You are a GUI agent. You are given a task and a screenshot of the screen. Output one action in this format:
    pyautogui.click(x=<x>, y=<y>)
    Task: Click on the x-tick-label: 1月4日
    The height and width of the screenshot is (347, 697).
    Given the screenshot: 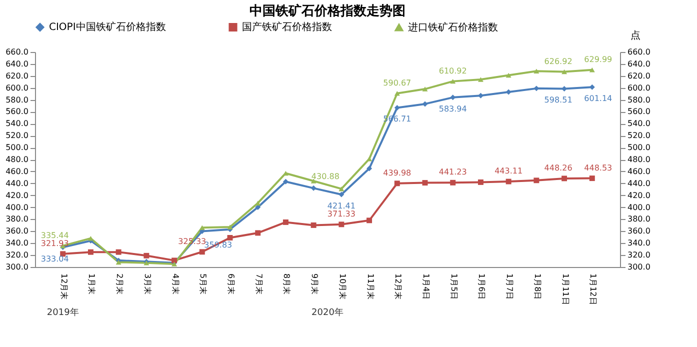 What is the action you would take?
    pyautogui.click(x=426, y=287)
    